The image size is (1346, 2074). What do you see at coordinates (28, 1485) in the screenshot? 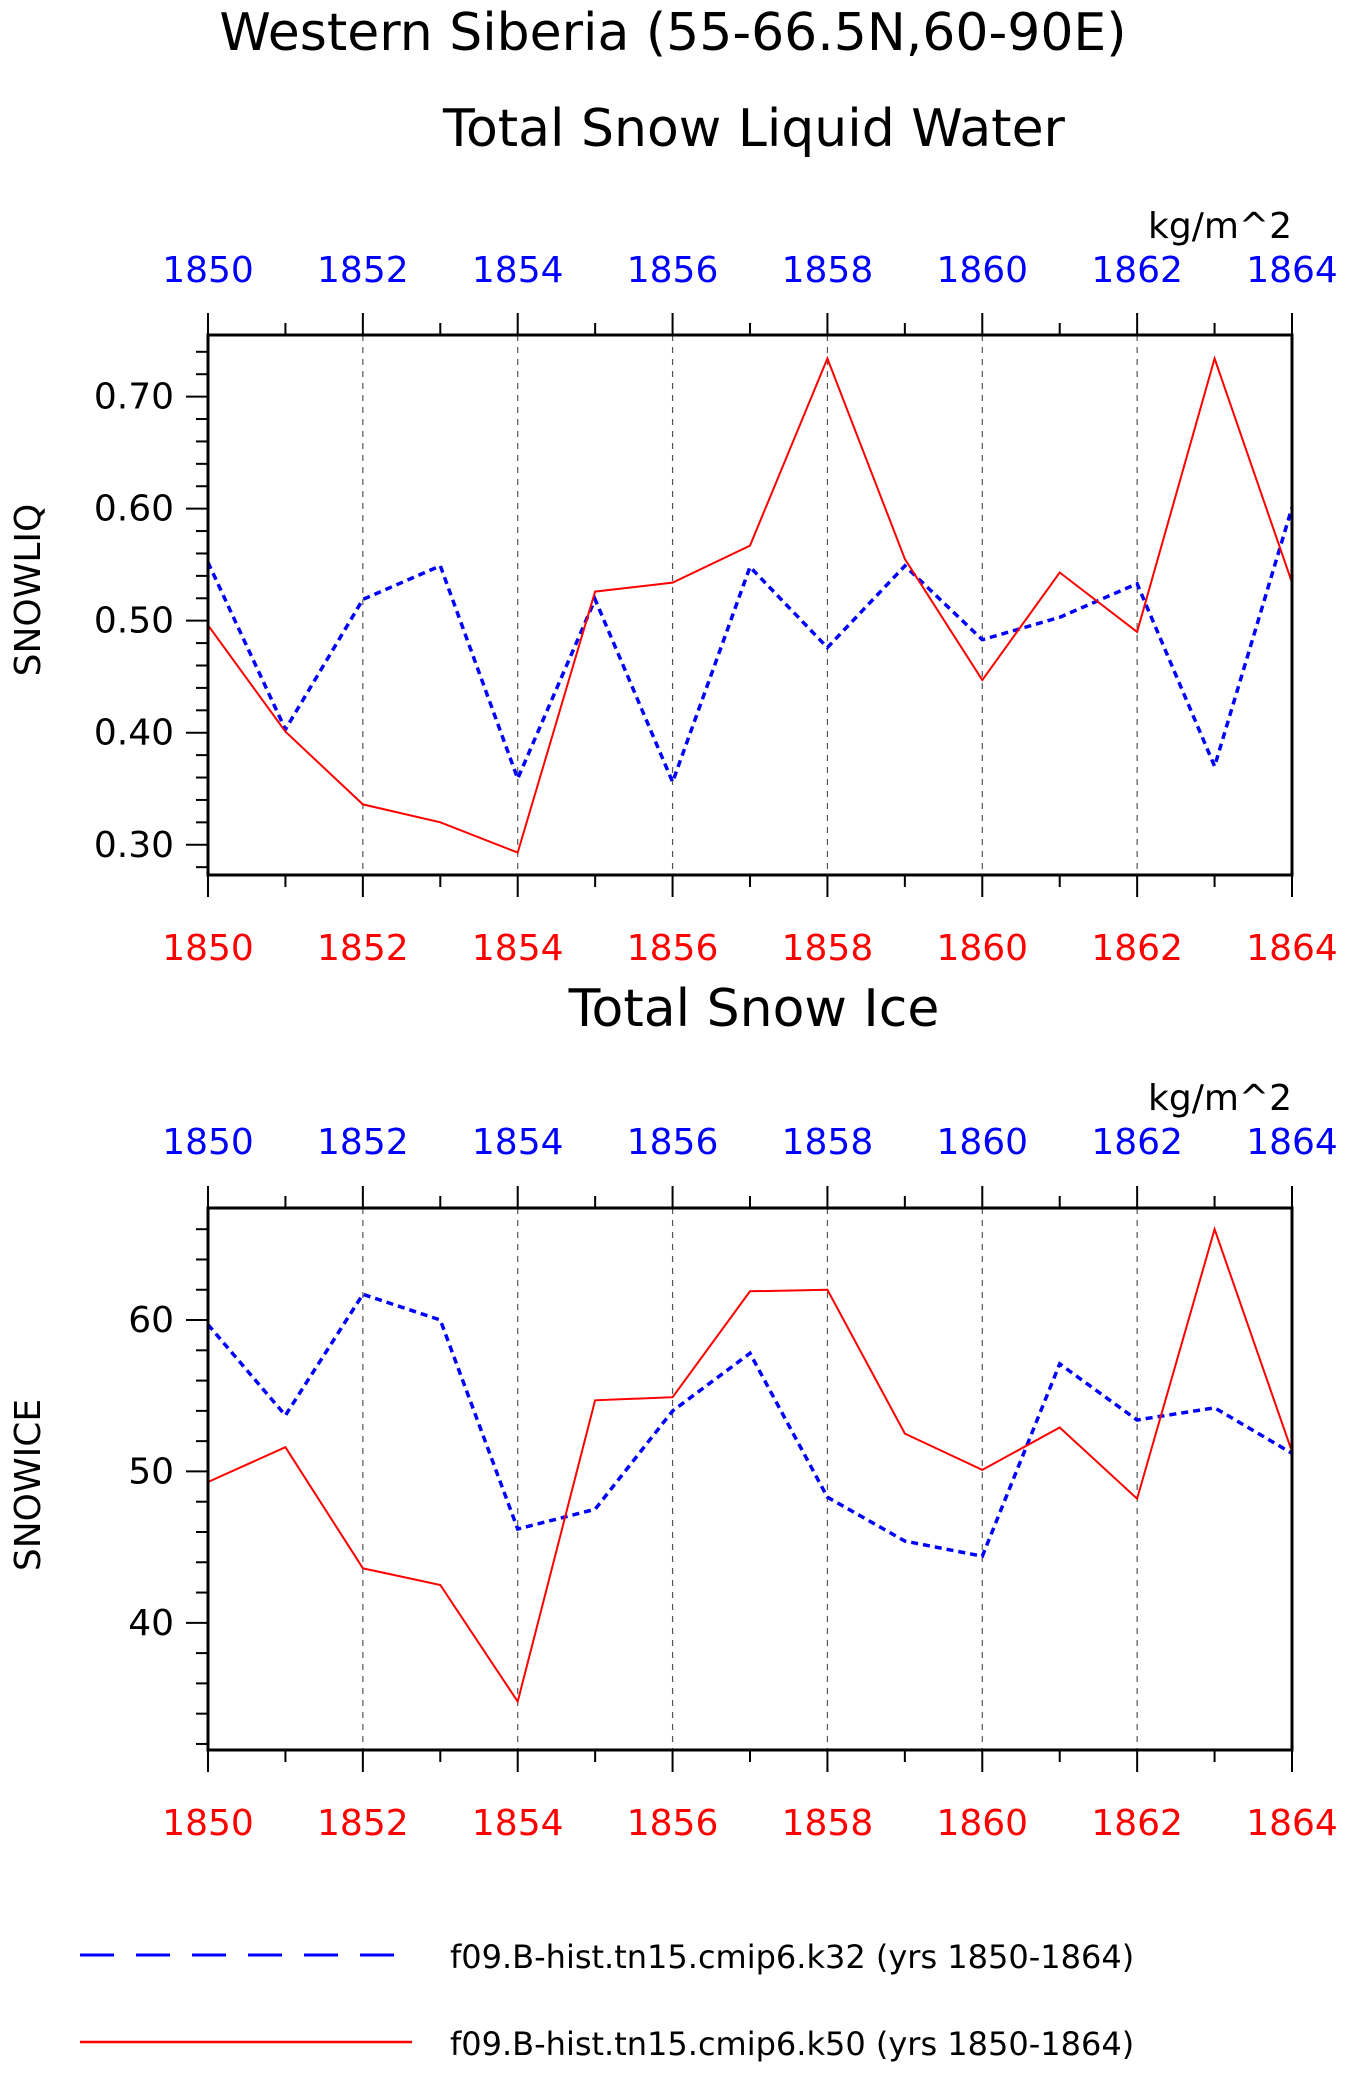
I see `y-axis-label: SNOWICE` at bounding box center [28, 1485].